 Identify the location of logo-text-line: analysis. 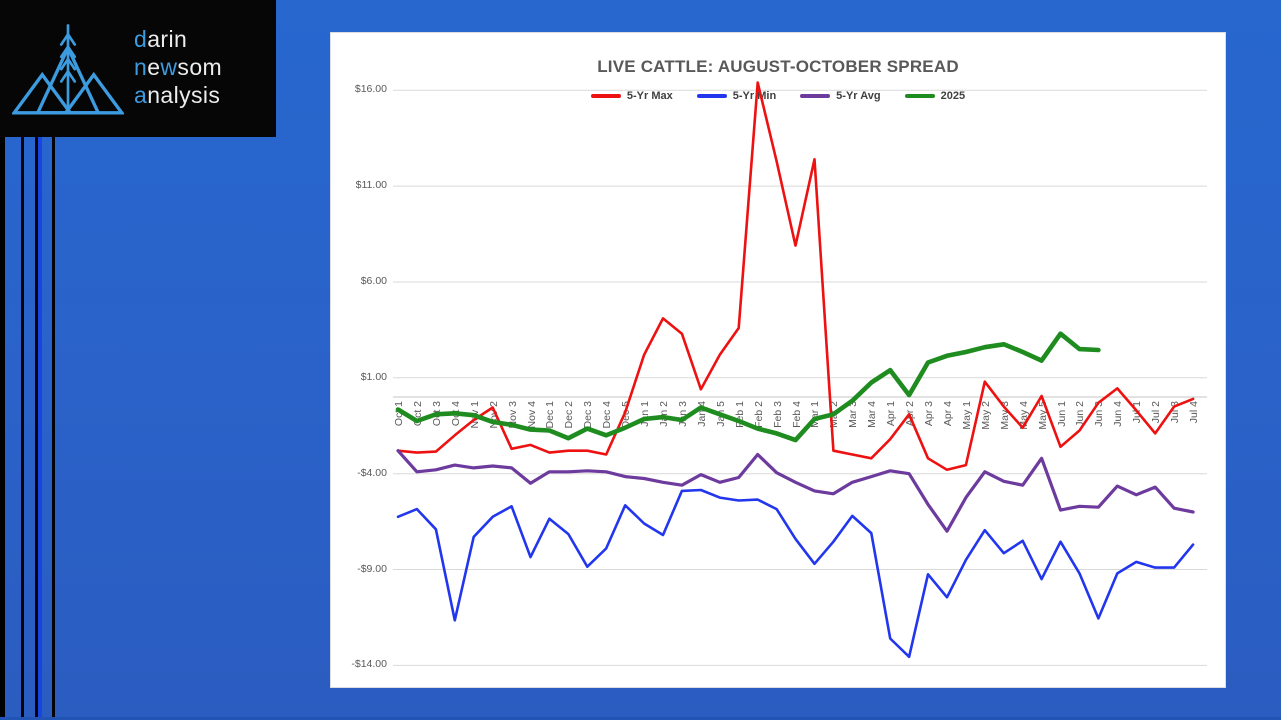
(177, 95).